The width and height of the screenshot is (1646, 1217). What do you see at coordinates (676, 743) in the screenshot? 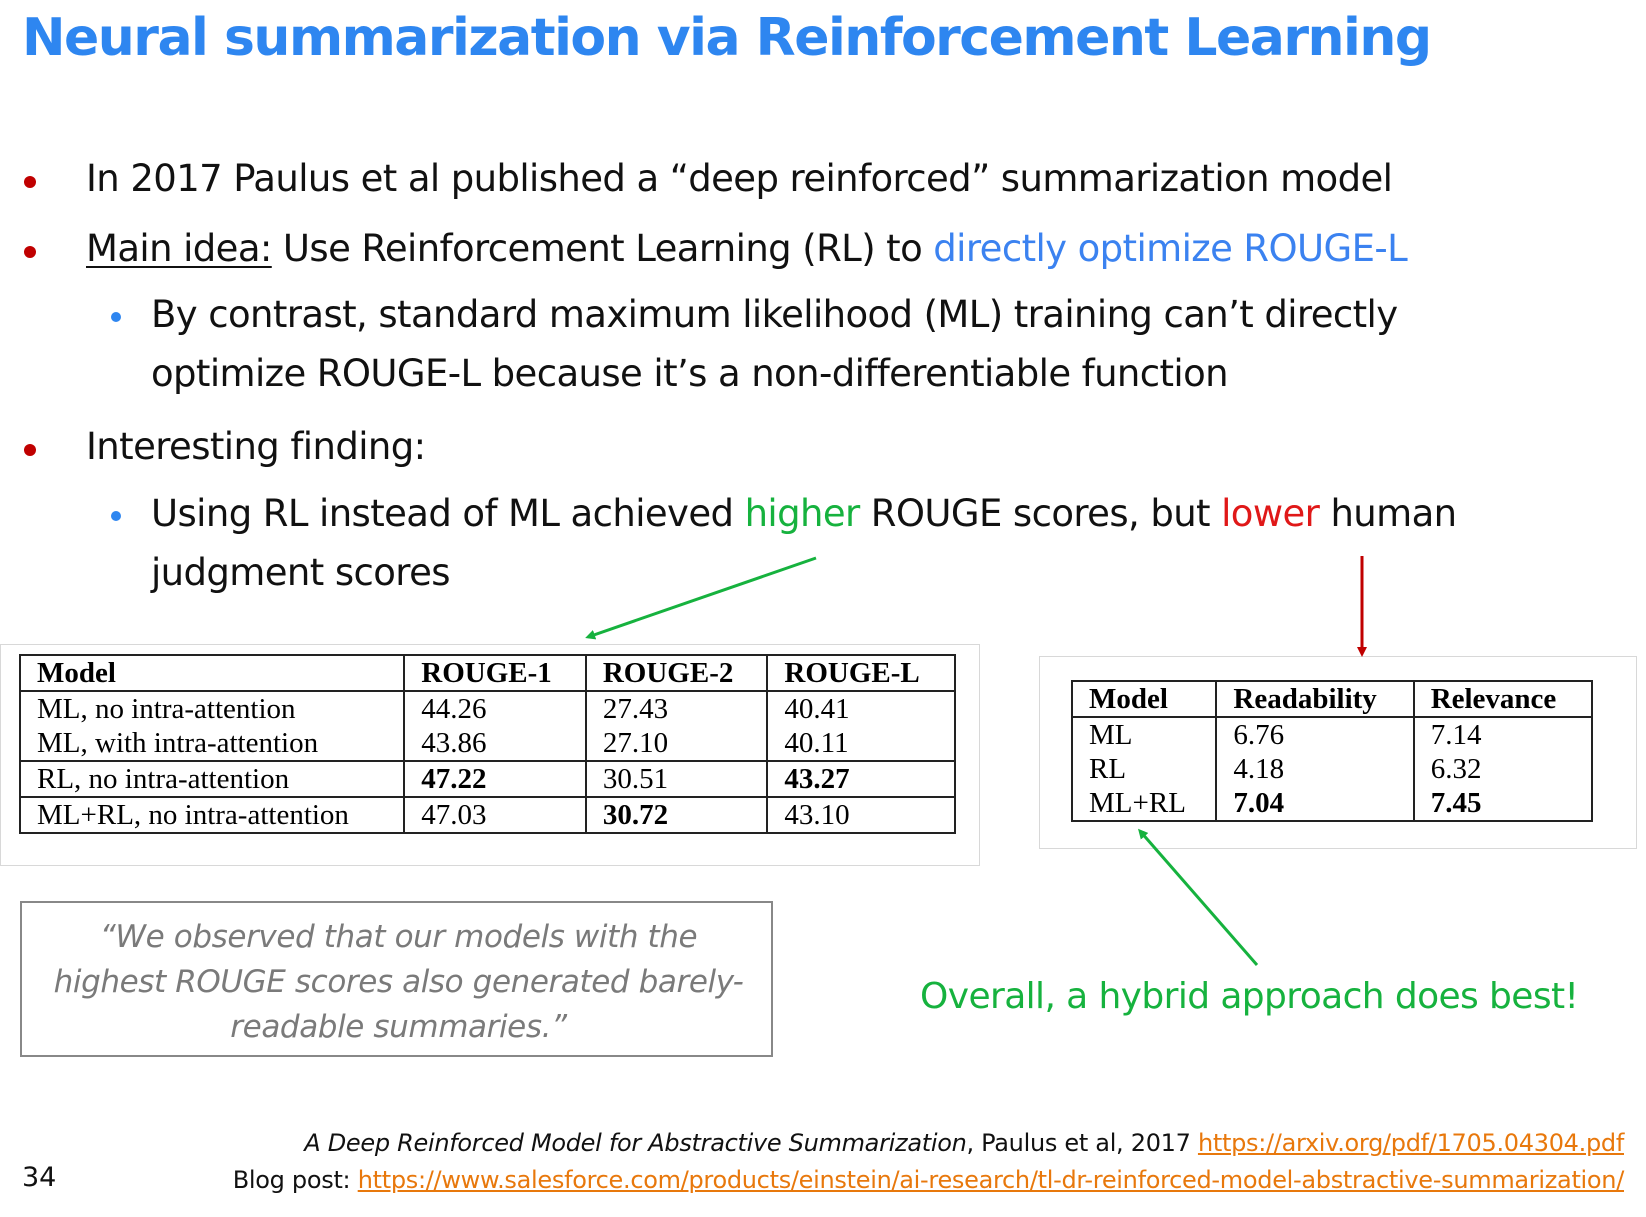
I see `cell: 27.10` at bounding box center [676, 743].